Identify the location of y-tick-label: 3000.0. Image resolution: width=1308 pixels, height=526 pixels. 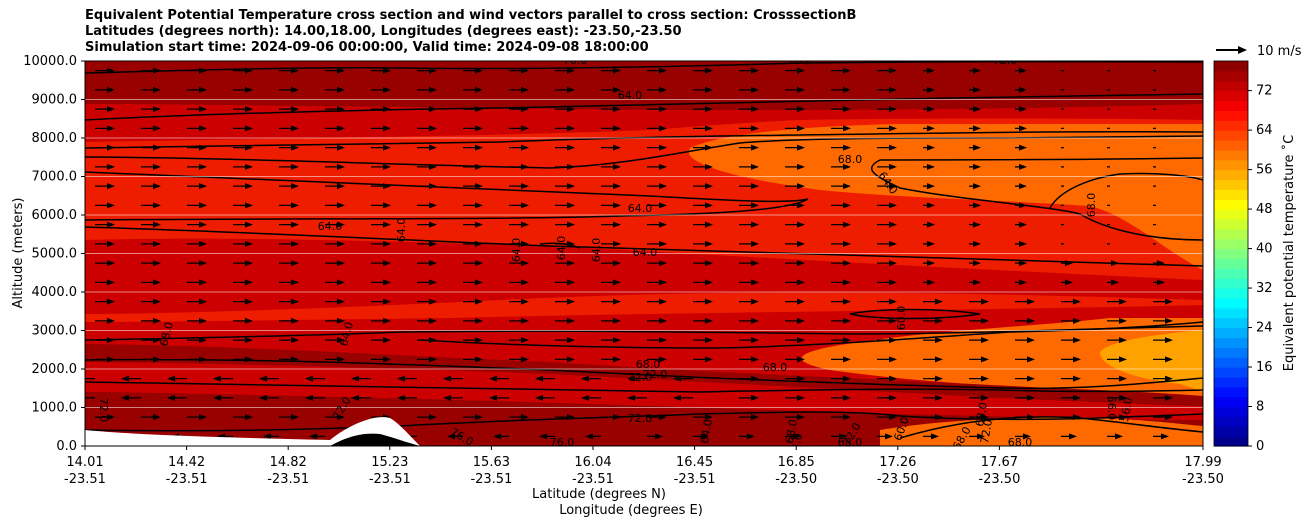
(55, 331).